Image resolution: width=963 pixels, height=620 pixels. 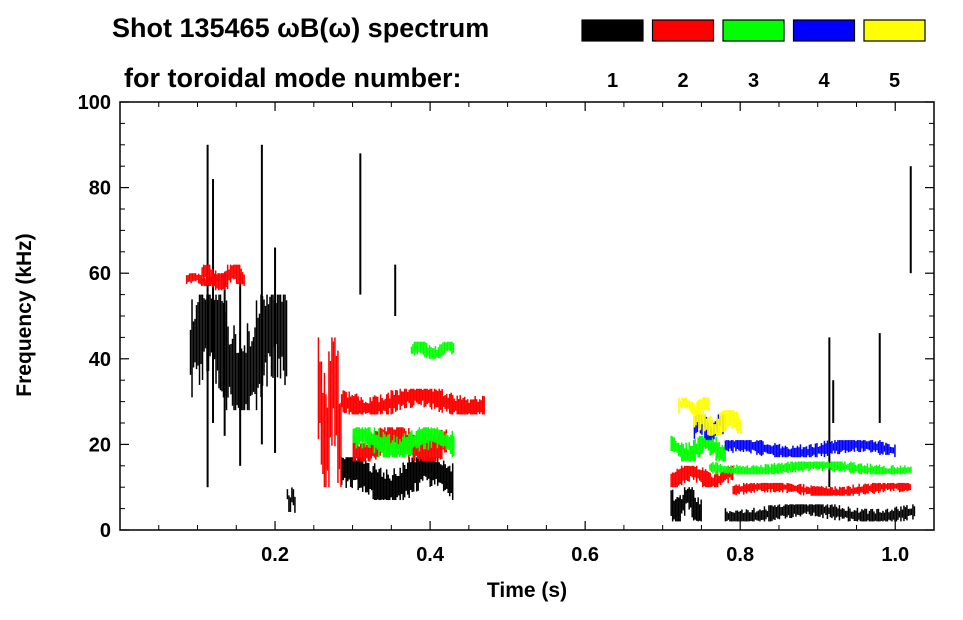 What do you see at coordinates (100, 274) in the screenshot?
I see `y-tick-label: 60` at bounding box center [100, 274].